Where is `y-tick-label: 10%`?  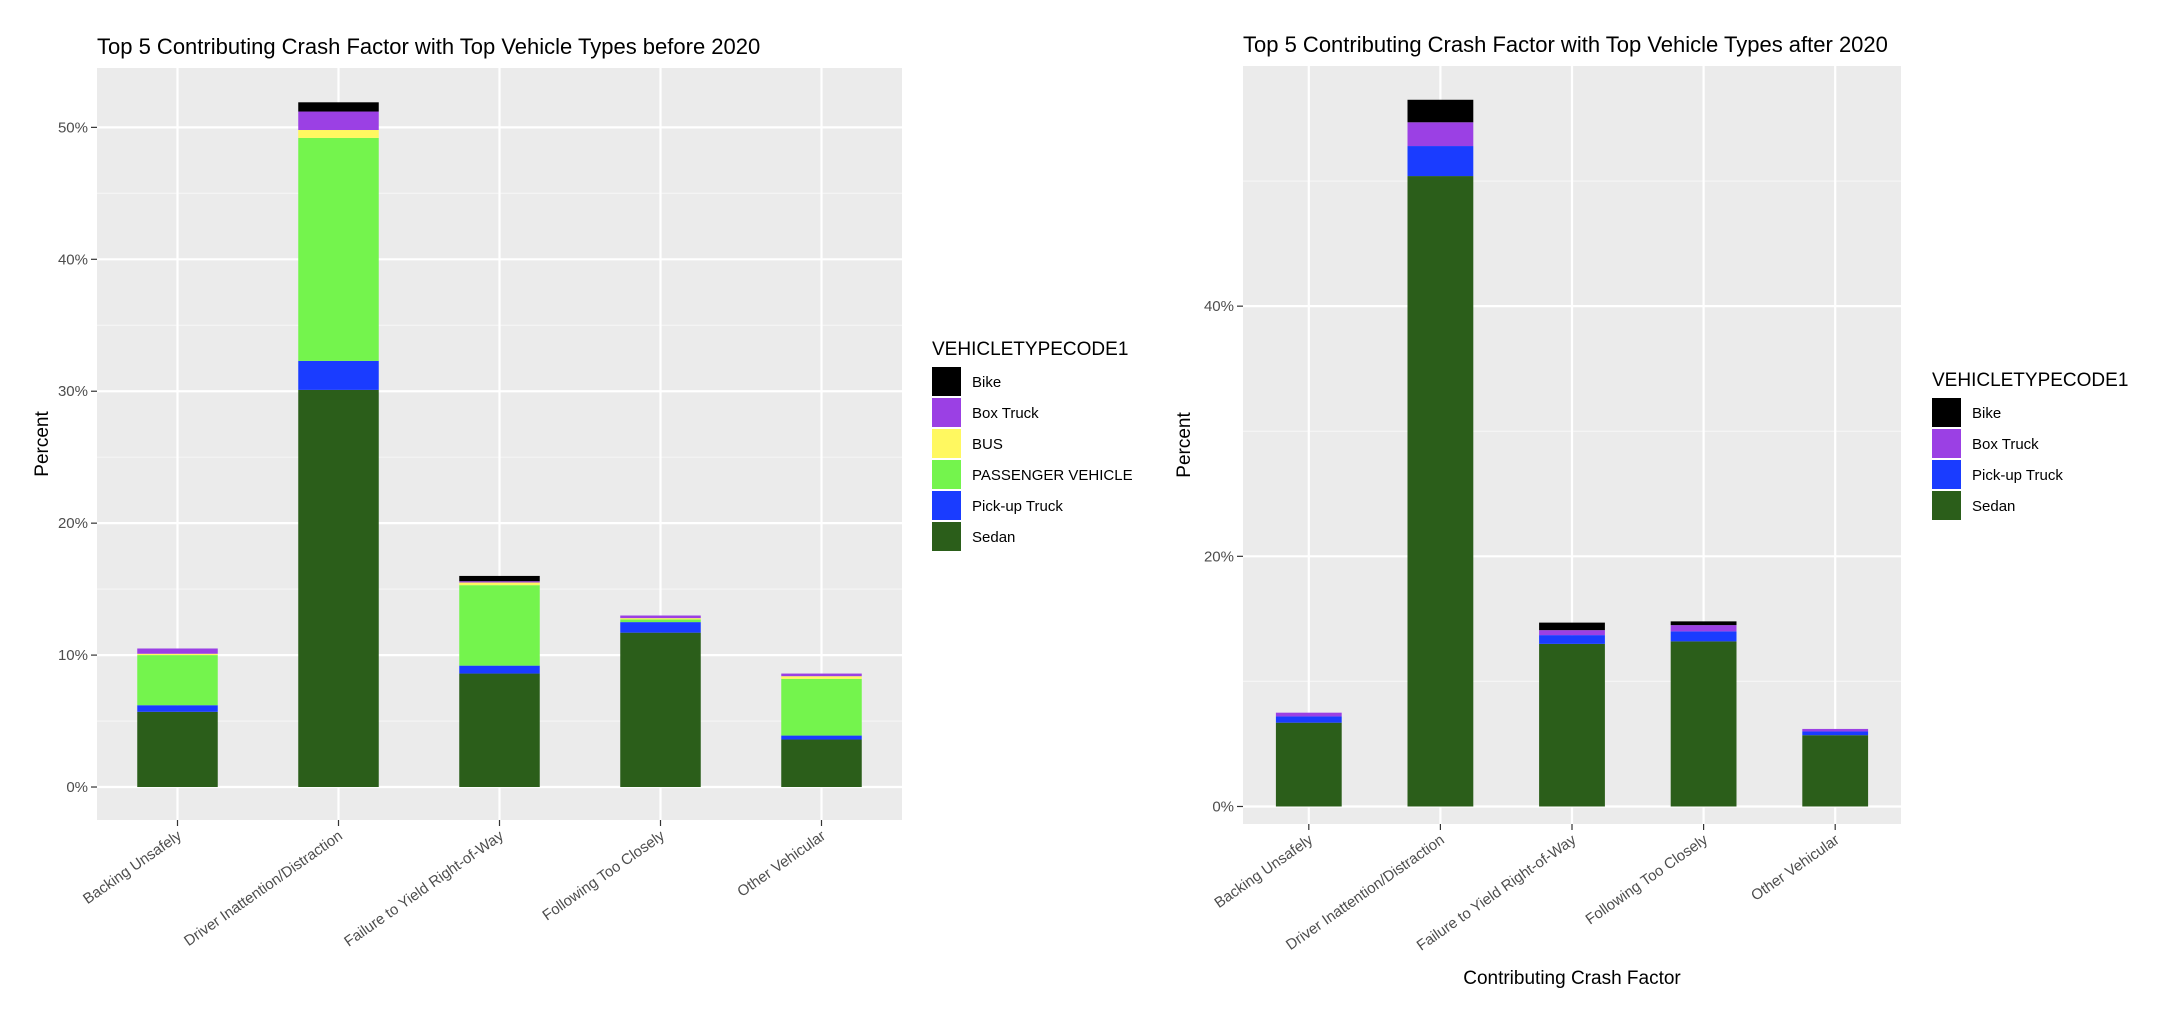 y-tick-label: 10% is located at coordinates (73, 655).